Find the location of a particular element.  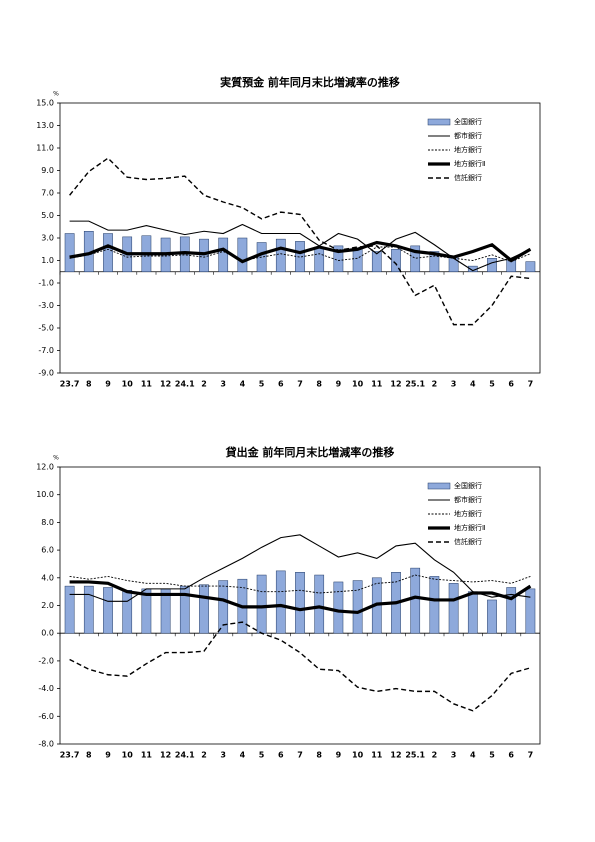

legend-label: 地方銀行 is located at coordinates (468, 149).